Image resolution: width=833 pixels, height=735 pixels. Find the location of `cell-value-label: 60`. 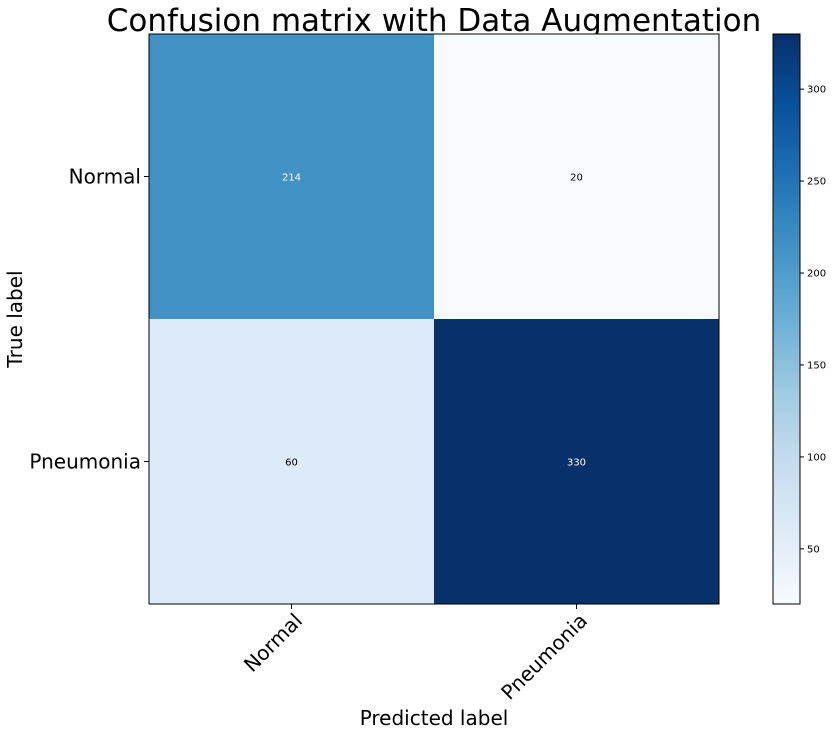

cell-value-label: 60 is located at coordinates (291, 463).